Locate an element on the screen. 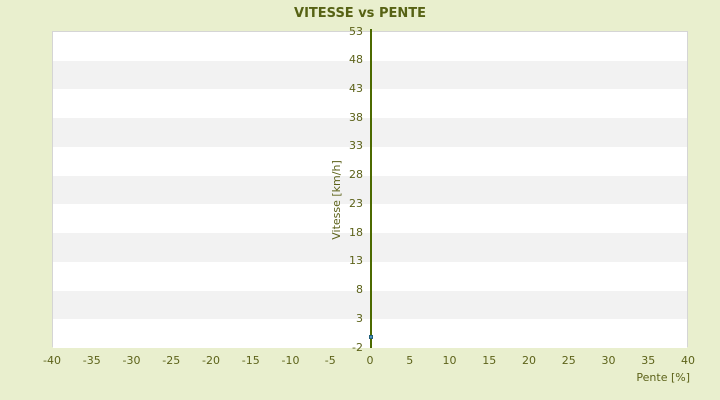  y-tick-label: 13 is located at coordinates (356, 261).